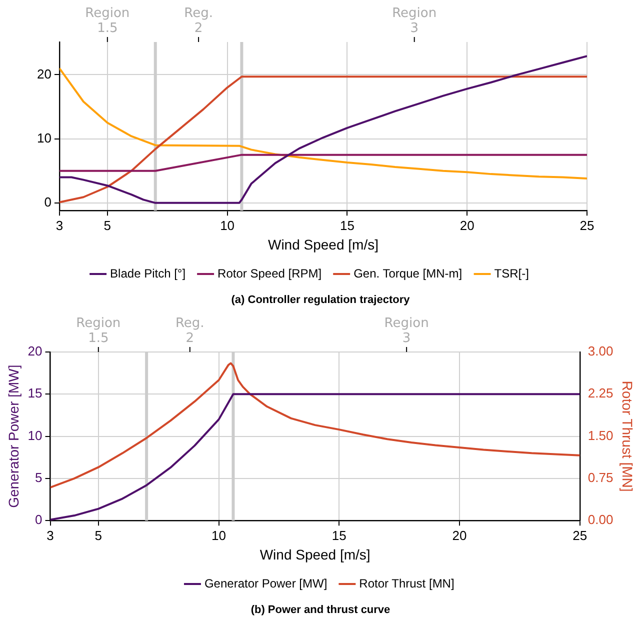  What do you see at coordinates (601, 520) in the screenshot?
I see `y2-tick-label: 0.00` at bounding box center [601, 520].